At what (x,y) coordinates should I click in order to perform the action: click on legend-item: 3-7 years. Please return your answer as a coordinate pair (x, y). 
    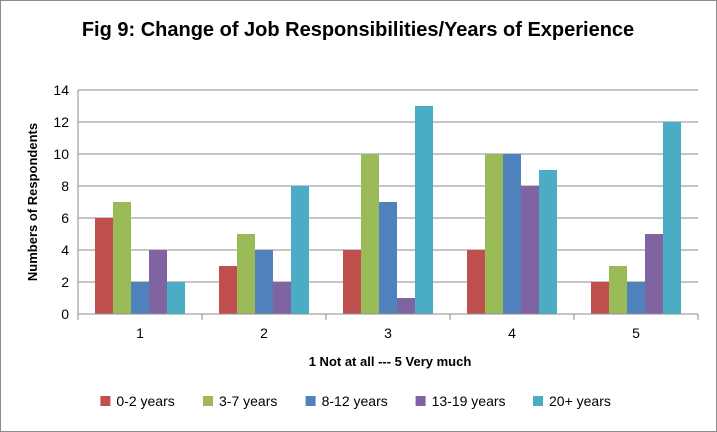
    Looking at the image, I should click on (240, 401).